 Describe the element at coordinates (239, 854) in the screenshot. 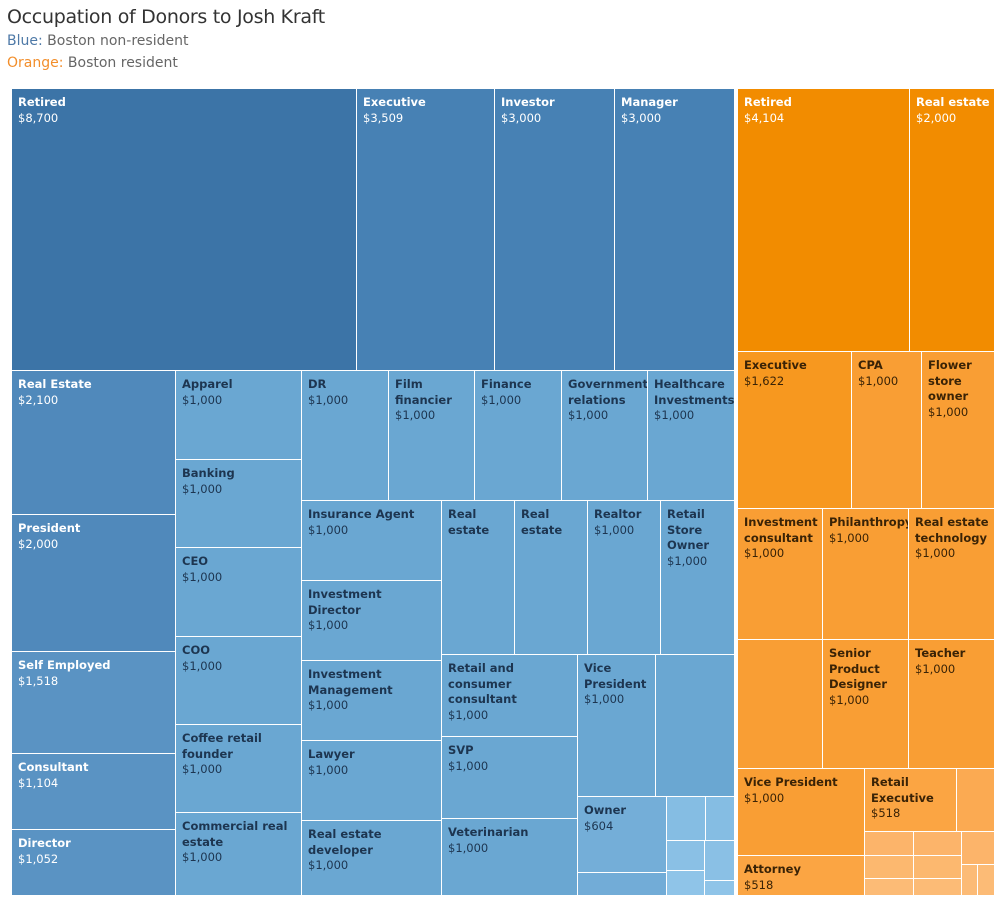

I see `treemap-cell-nonresident-commercial-real-estate: Commercial real estate $1,000` at that location.